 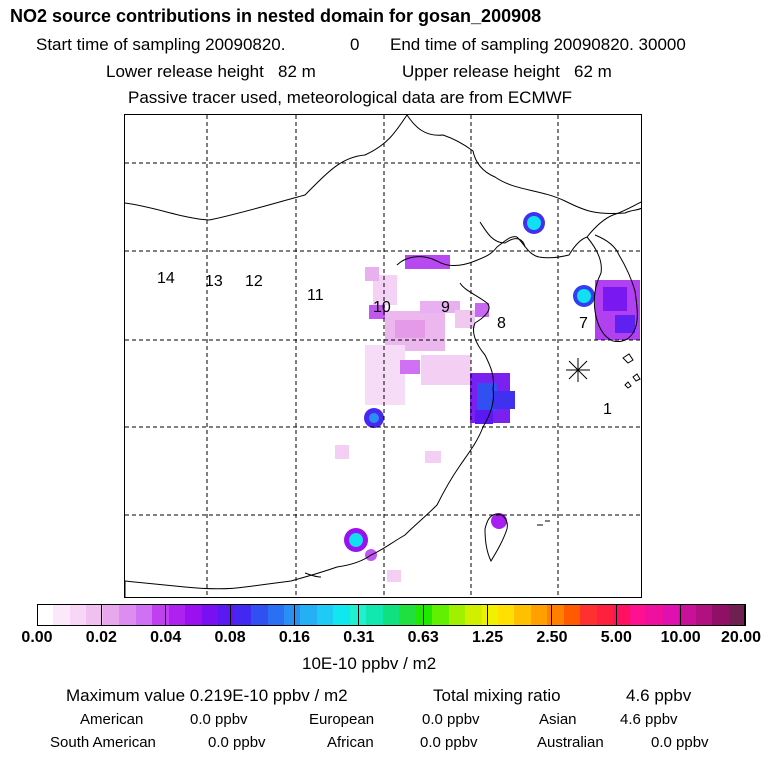 What do you see at coordinates (445, 307) in the screenshot?
I see `region-label-9: 9` at bounding box center [445, 307].